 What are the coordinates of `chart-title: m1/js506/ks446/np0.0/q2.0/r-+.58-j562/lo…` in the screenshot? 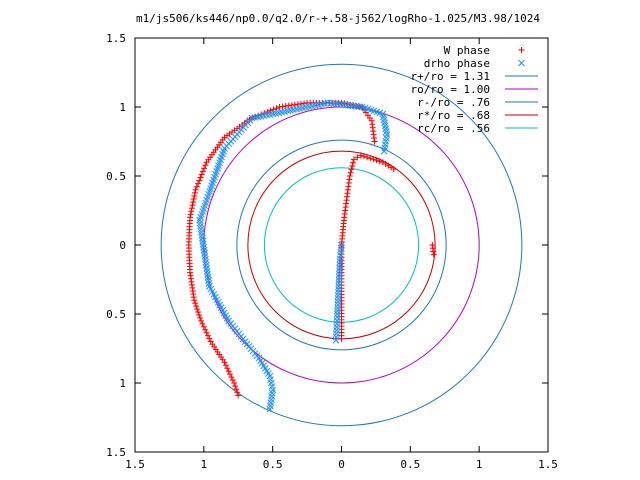 It's located at (338, 18).